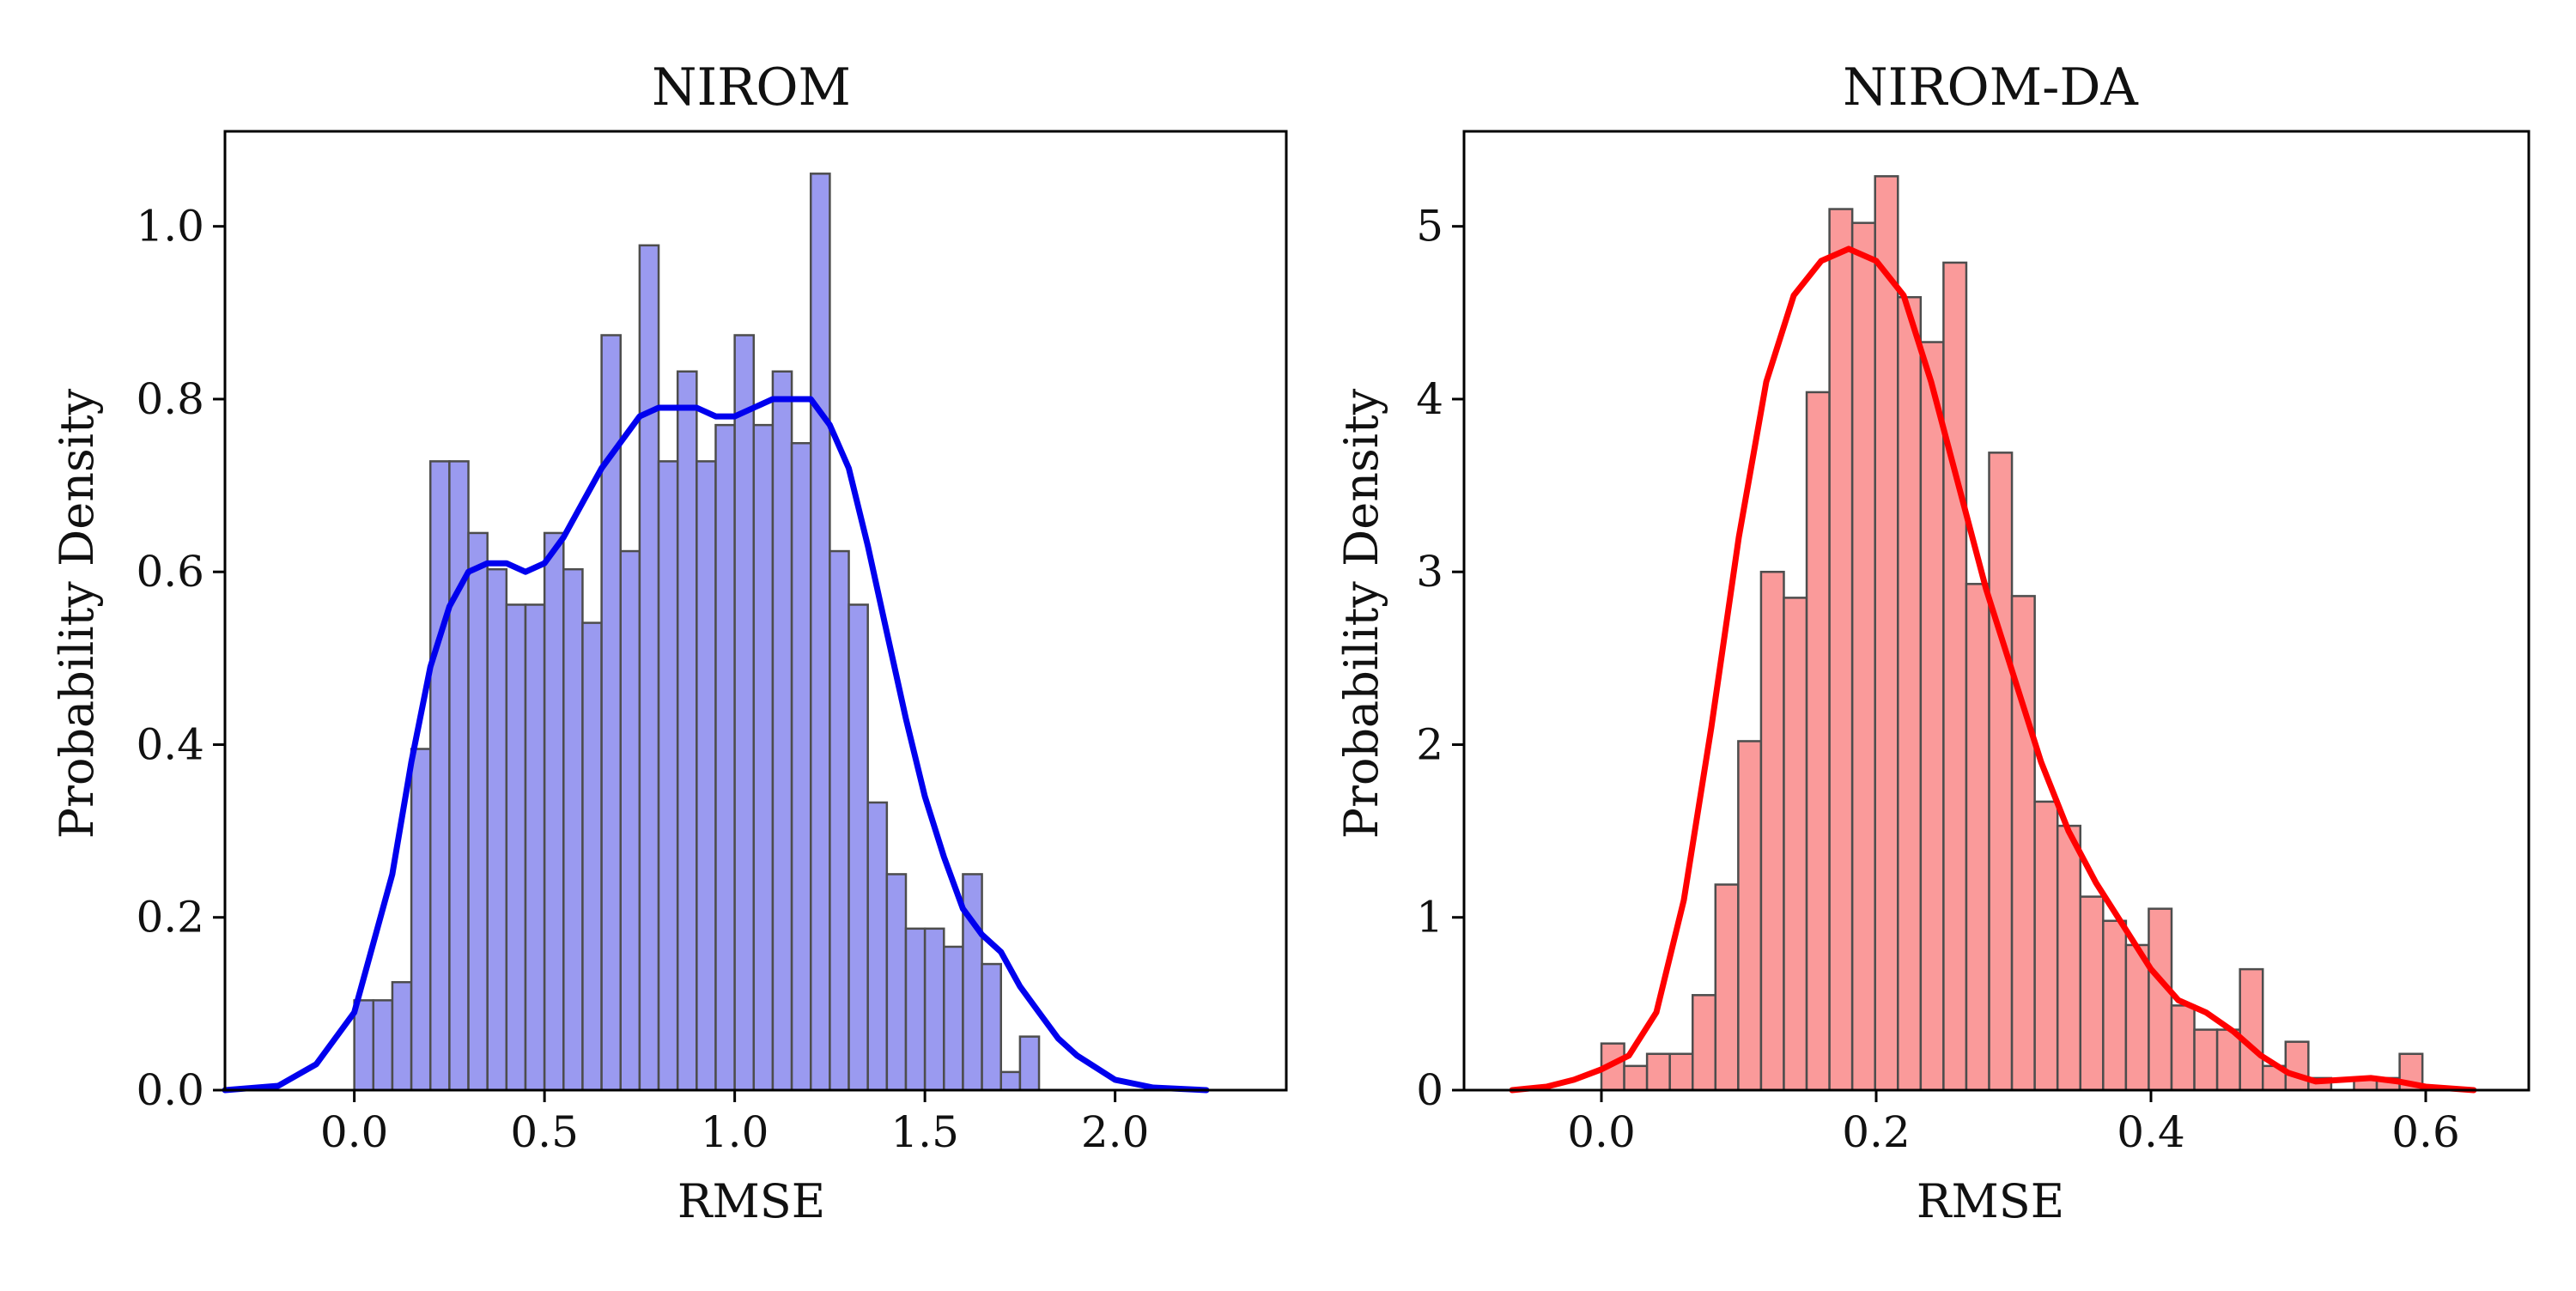  Describe the element at coordinates (2151, 1132) in the screenshot. I see `x-tick-label: 0.4` at that location.